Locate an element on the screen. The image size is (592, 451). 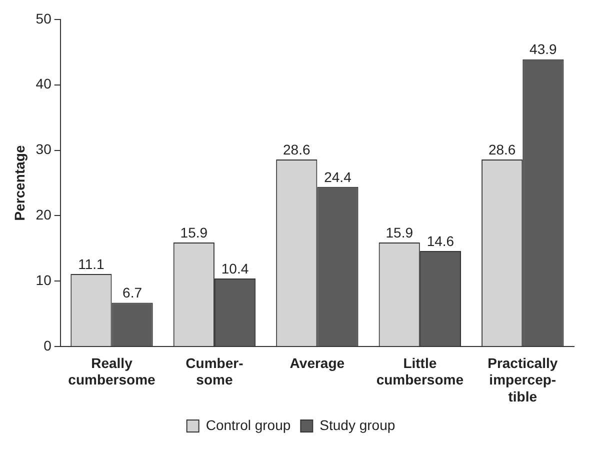
legend-label: Study group is located at coordinates (358, 424).